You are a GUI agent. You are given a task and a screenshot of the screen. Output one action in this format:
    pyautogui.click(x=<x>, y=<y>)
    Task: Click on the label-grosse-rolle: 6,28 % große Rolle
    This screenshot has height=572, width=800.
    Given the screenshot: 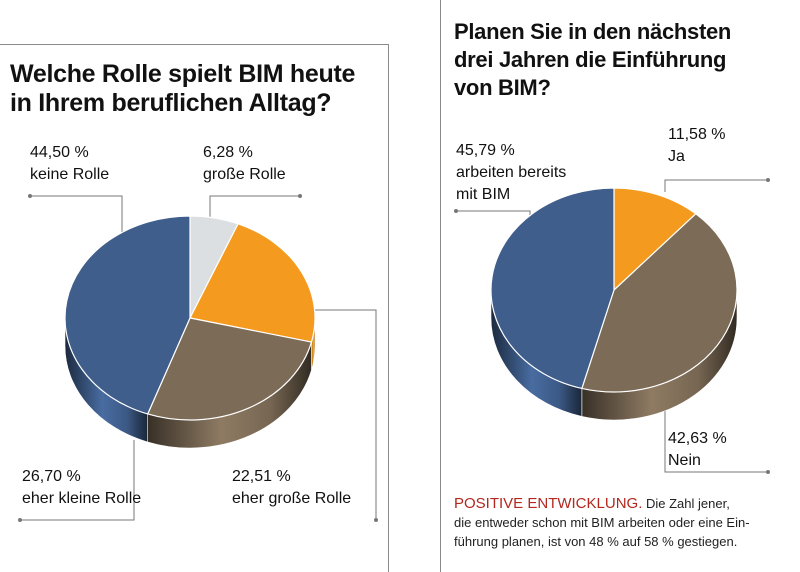 What is the action you would take?
    pyautogui.click(x=244, y=164)
    